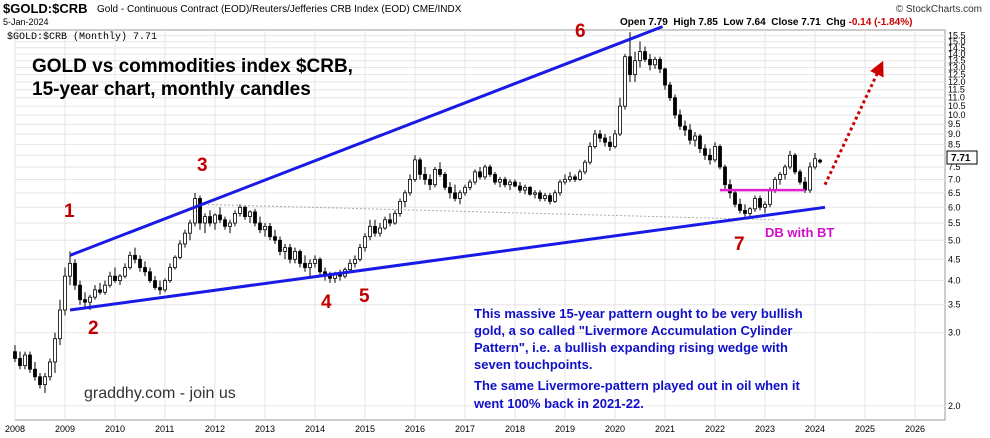 The height and width of the screenshot is (438, 990). What do you see at coordinates (365, 429) in the screenshot?
I see `x-tick-label: 2015` at bounding box center [365, 429].